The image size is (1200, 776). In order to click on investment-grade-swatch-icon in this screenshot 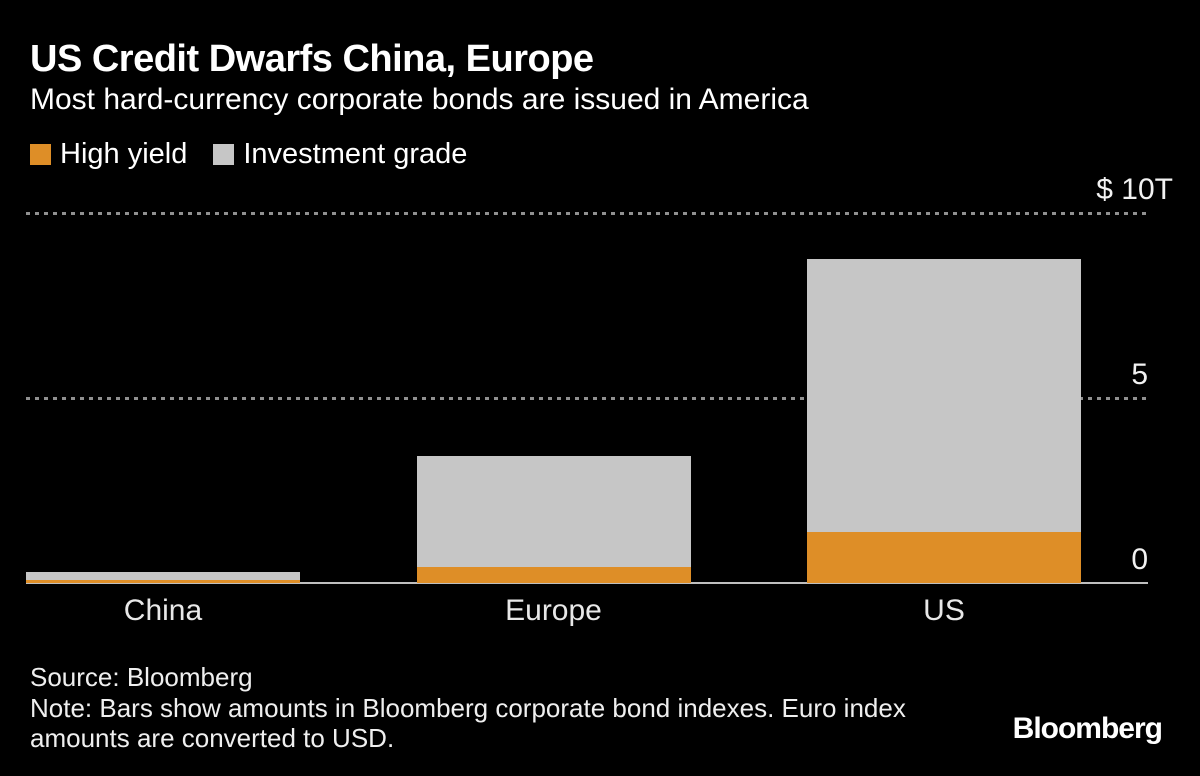, I will do `click(224, 154)`.